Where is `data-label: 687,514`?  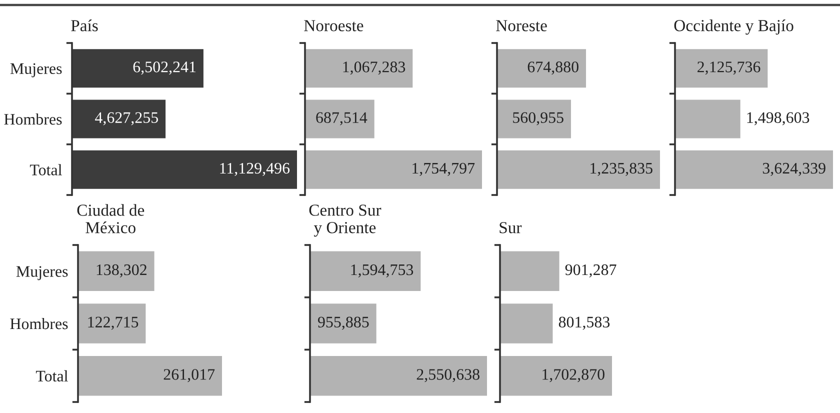 data-label: 687,514 is located at coordinates (342, 119).